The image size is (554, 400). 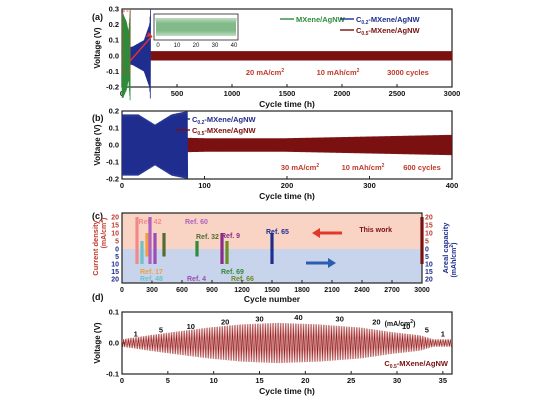 I want to click on zoom-arrow, so click(x=141, y=48).